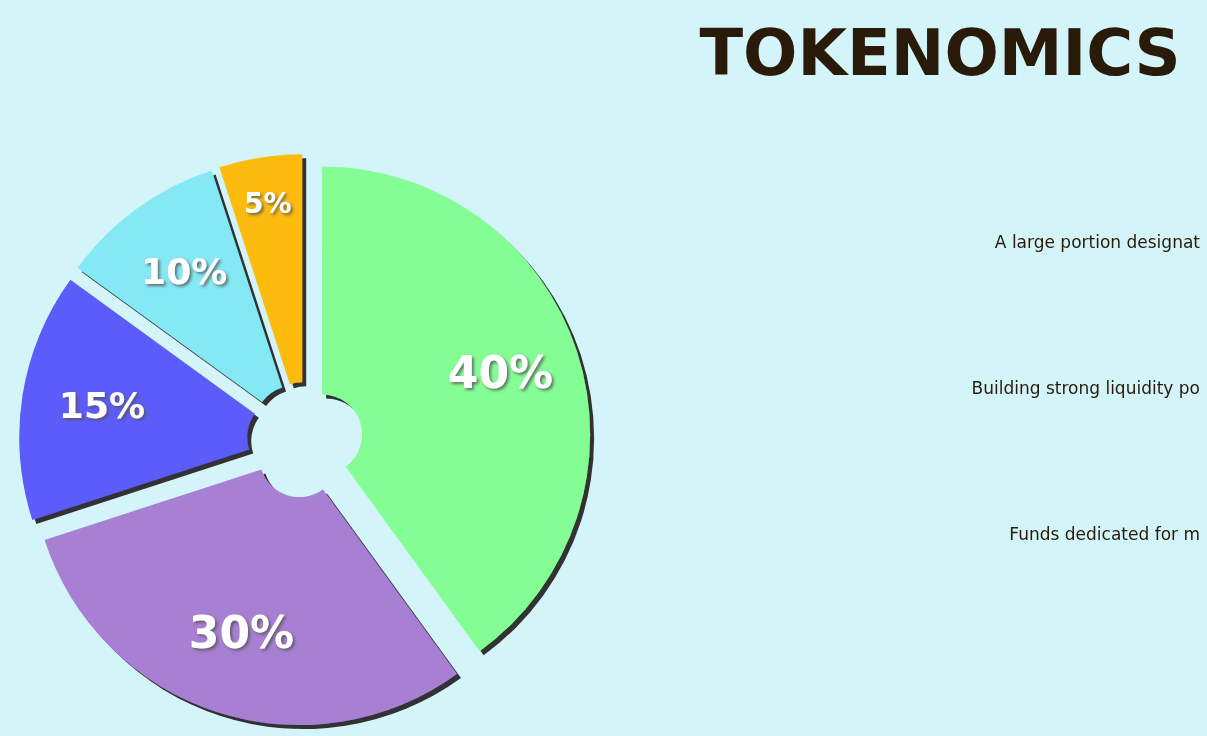  Describe the element at coordinates (1104, 534) in the screenshot. I see `text: Funds dedicated for m` at that location.